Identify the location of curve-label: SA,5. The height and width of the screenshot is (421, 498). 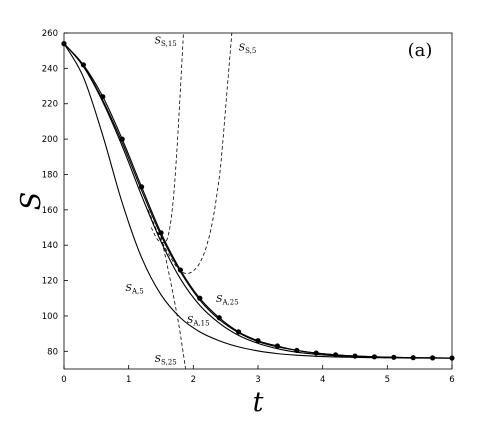
(134, 289).